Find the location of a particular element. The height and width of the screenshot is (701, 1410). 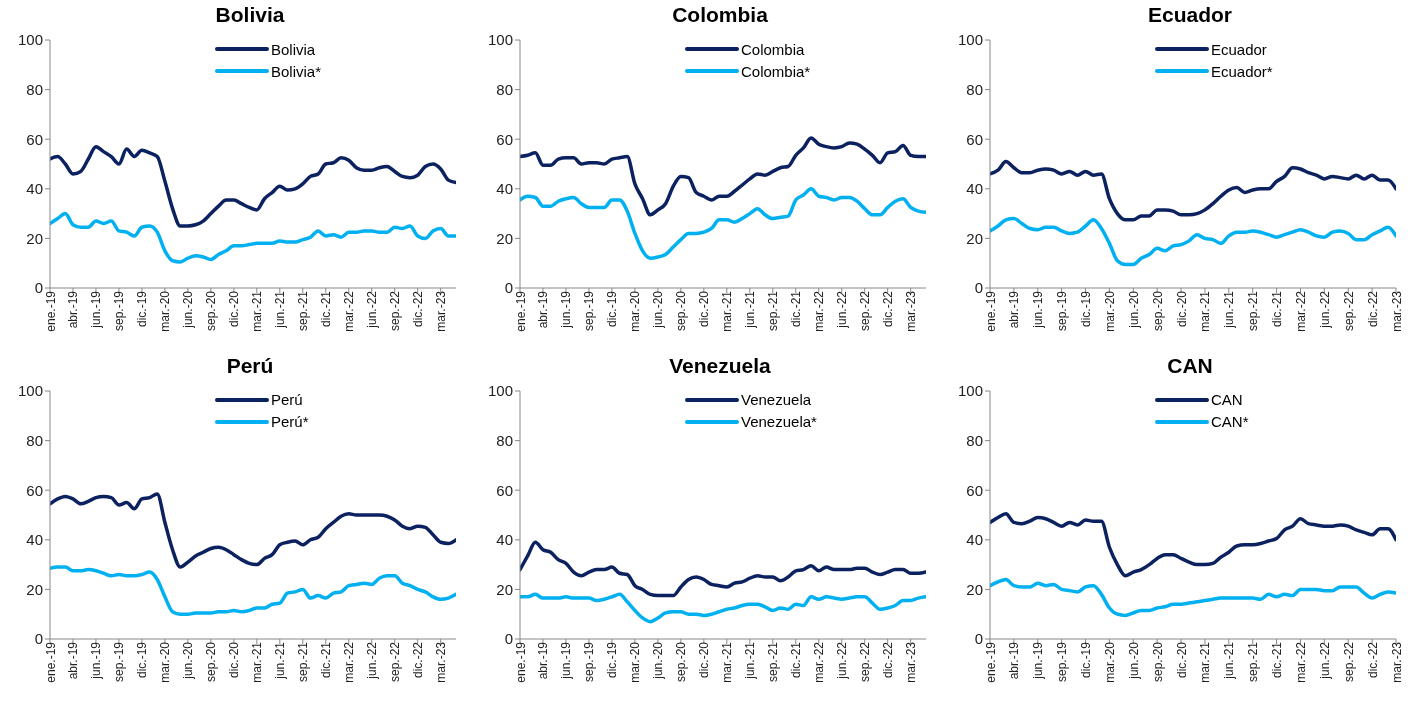

legend-label: Colombia is located at coordinates (773, 49).